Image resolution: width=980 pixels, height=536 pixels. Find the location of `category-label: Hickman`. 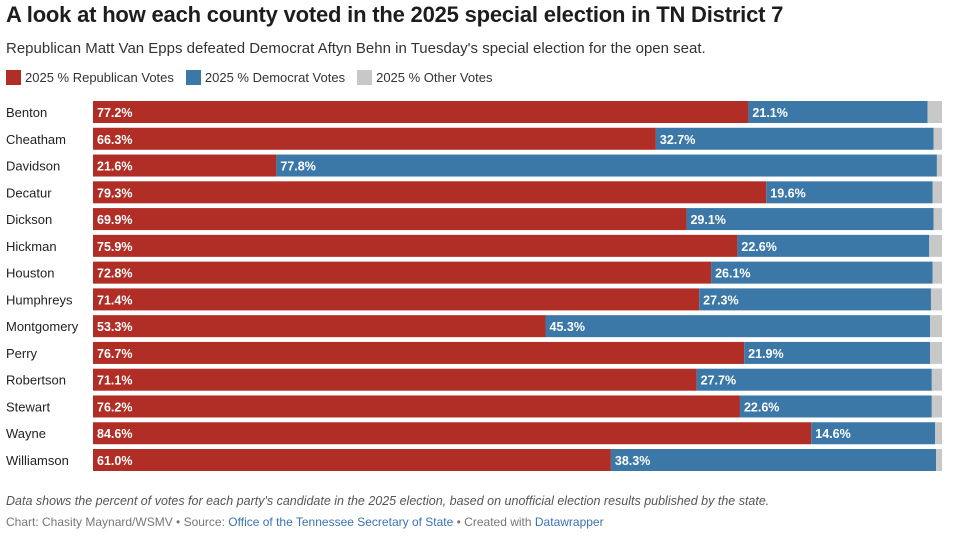

category-label: Hickman is located at coordinates (31, 246).